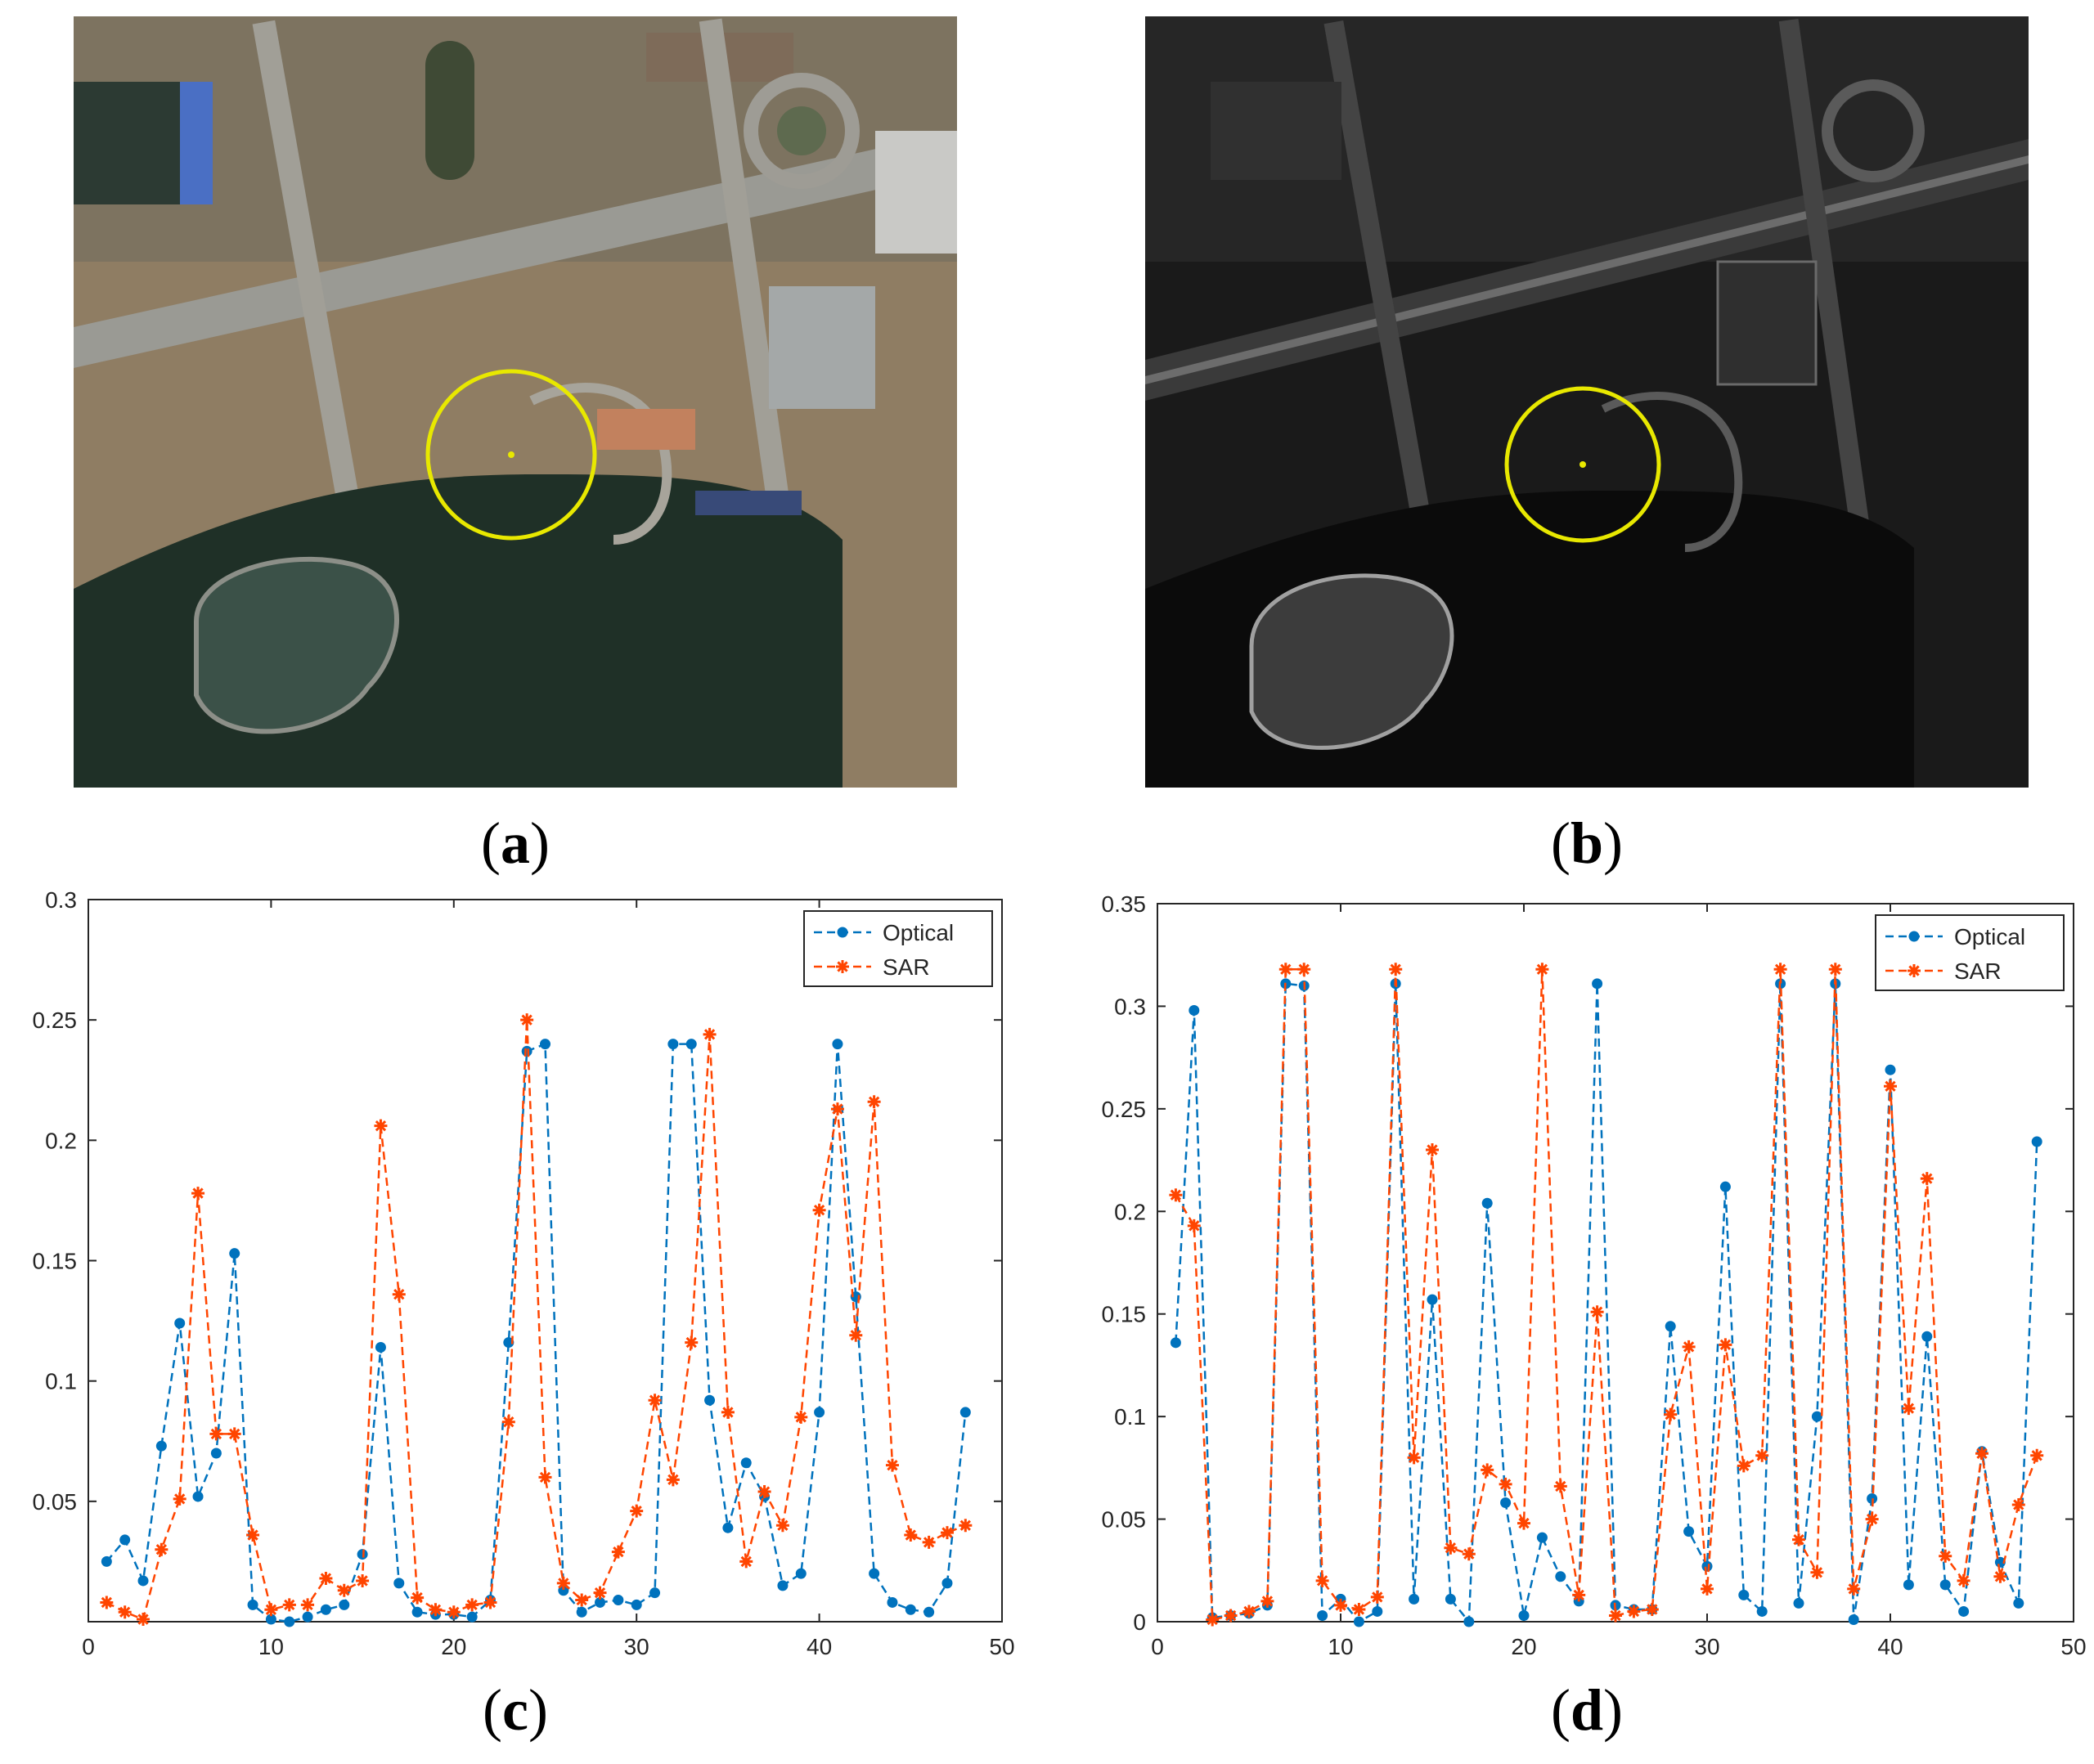 Image resolution: width=2094 pixels, height=1764 pixels. I want to click on y-tick-label: 0.35, so click(1125, 904).